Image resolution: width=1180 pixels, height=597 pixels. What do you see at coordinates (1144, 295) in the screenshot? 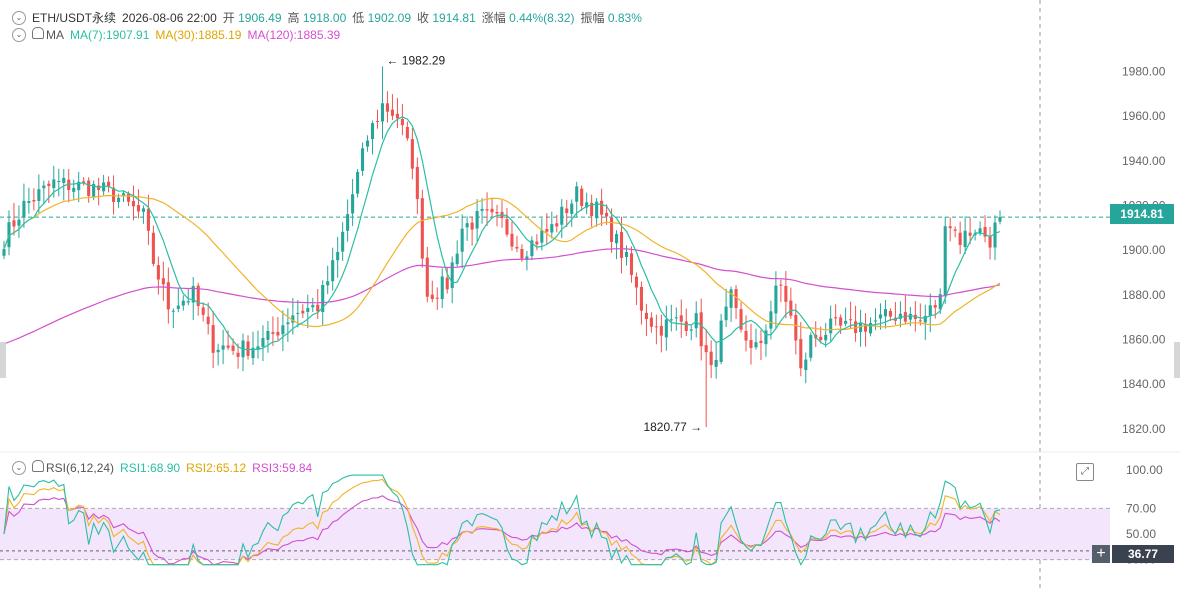
I see `price-axis-tick: 1880.00` at bounding box center [1144, 295].